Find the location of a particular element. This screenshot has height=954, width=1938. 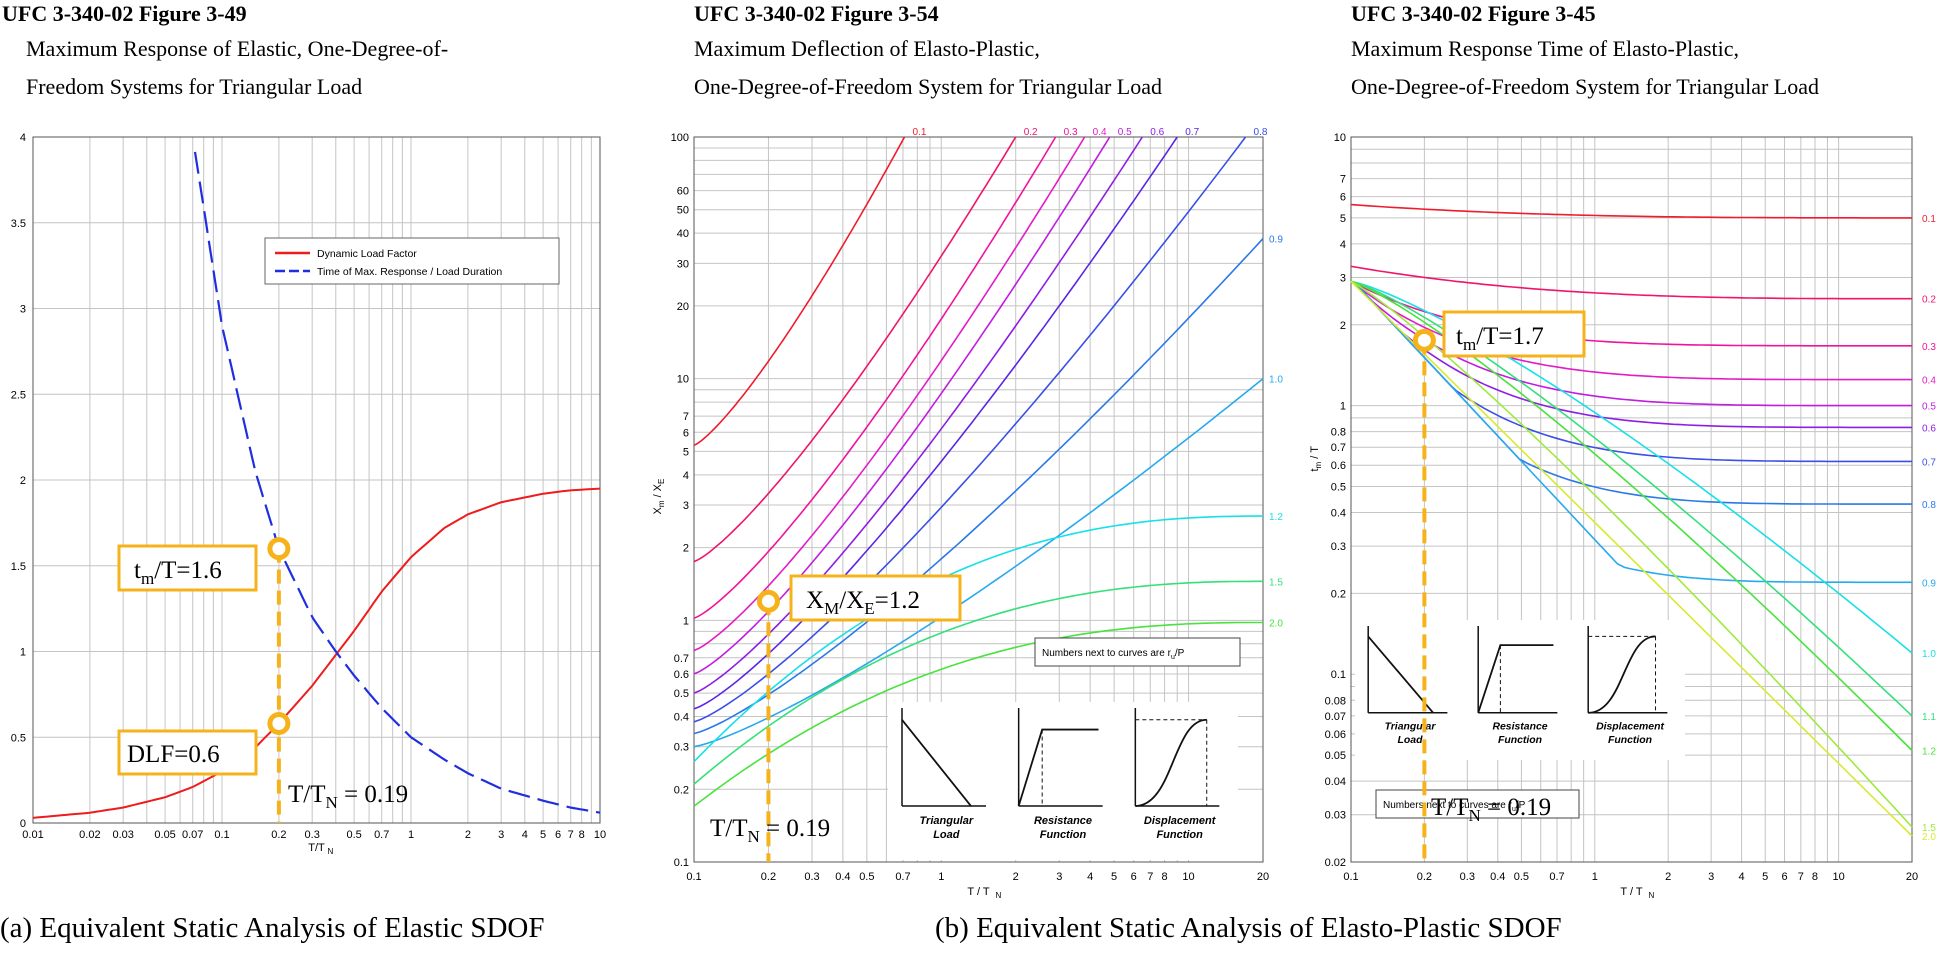

b-ytick-0.6: 0.6 is located at coordinates (681, 675).